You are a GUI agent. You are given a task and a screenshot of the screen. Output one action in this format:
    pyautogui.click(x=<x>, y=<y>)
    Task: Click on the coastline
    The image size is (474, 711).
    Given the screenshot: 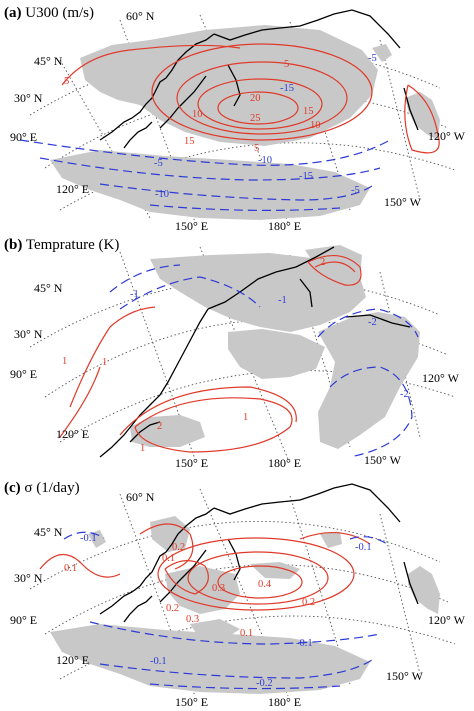 What is the action you would take?
    pyautogui.click(x=259, y=553)
    